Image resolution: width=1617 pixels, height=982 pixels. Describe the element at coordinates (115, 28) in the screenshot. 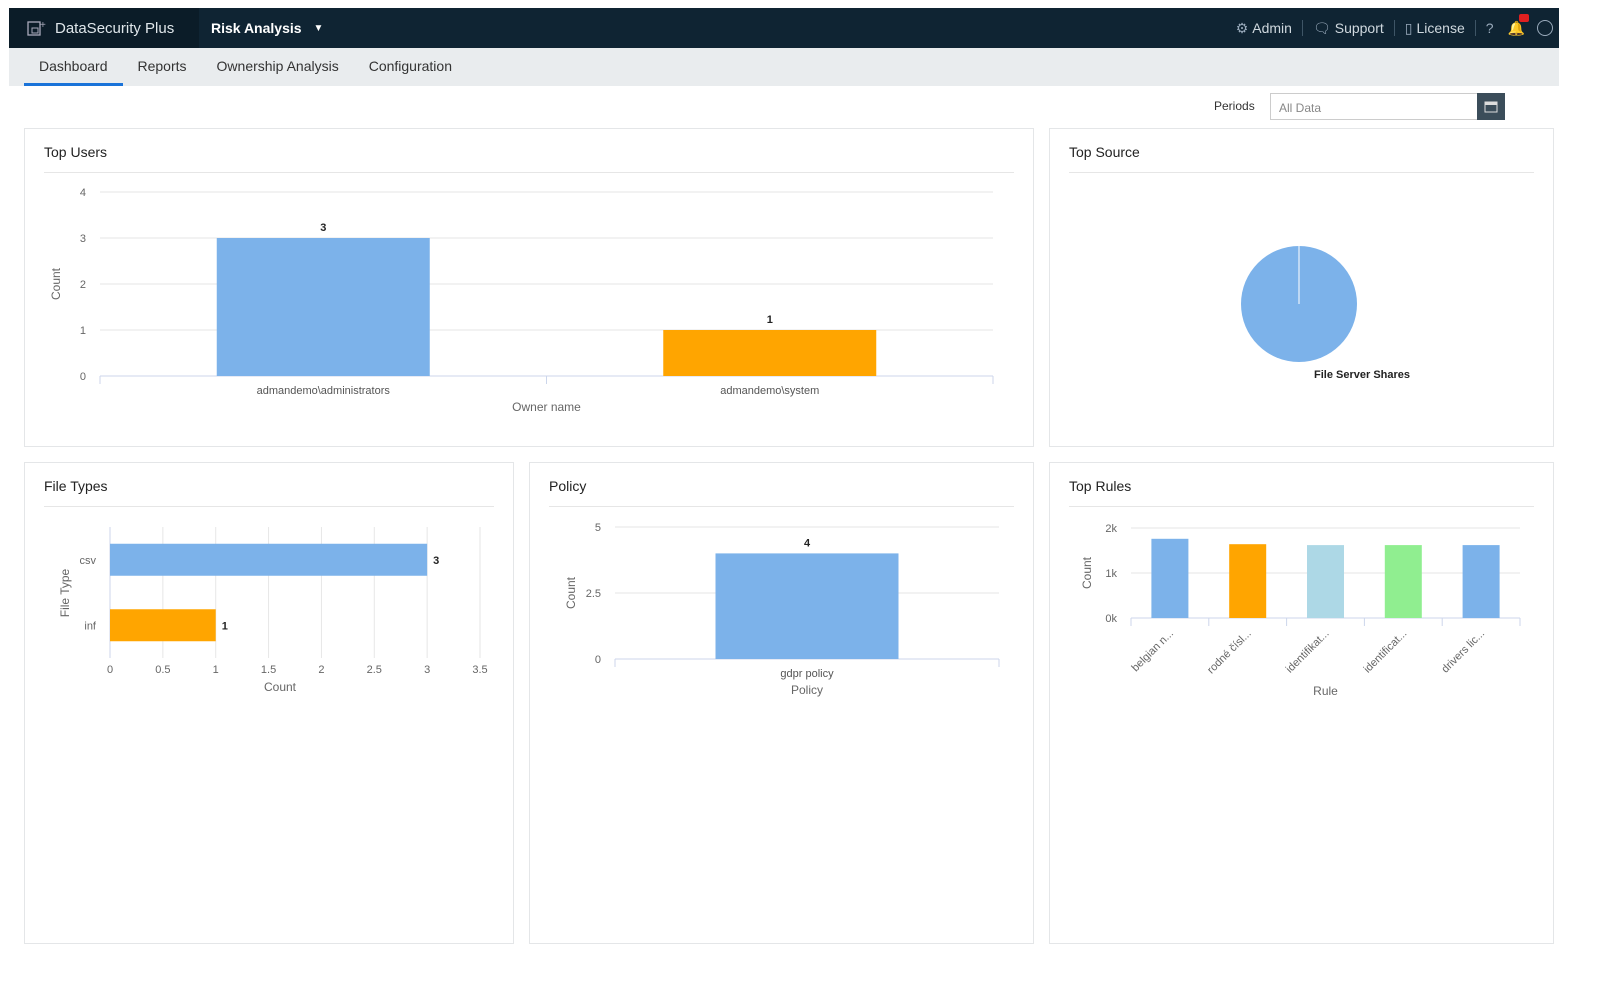

I see `brand-name: DataSecurity Plus` at that location.